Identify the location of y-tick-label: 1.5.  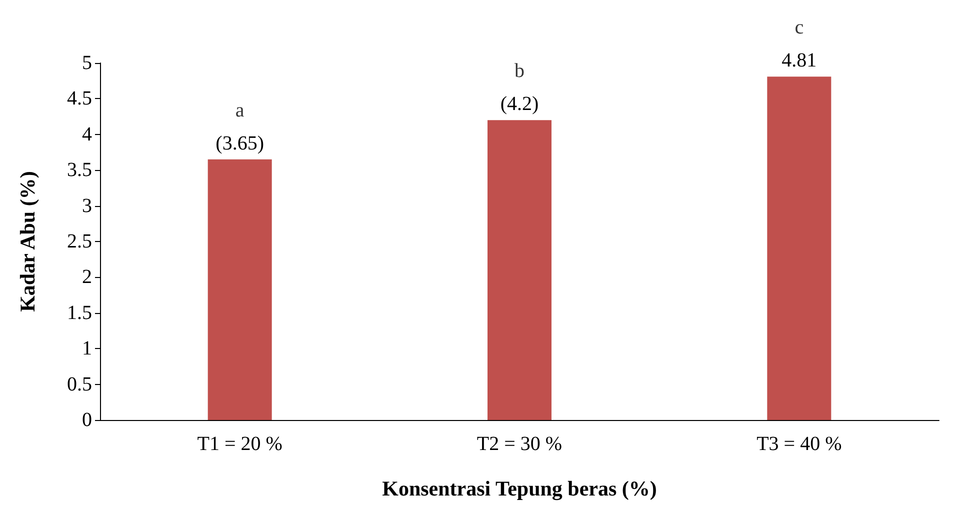
(79, 313).